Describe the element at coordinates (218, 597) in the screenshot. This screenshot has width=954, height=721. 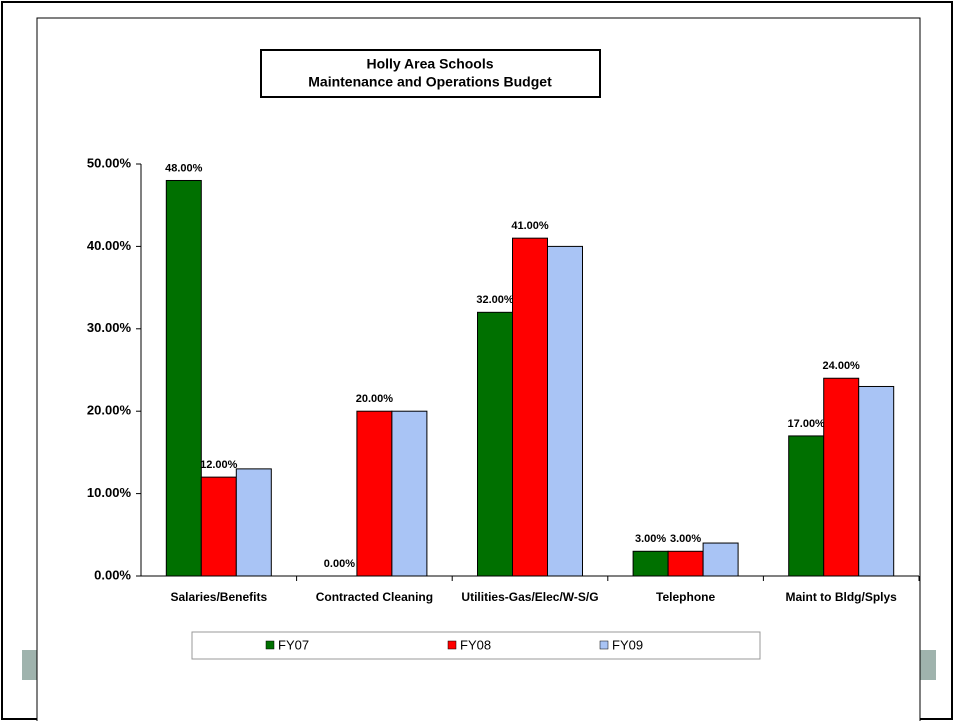
I see `x-tick-label: Salaries/Benefits` at that location.